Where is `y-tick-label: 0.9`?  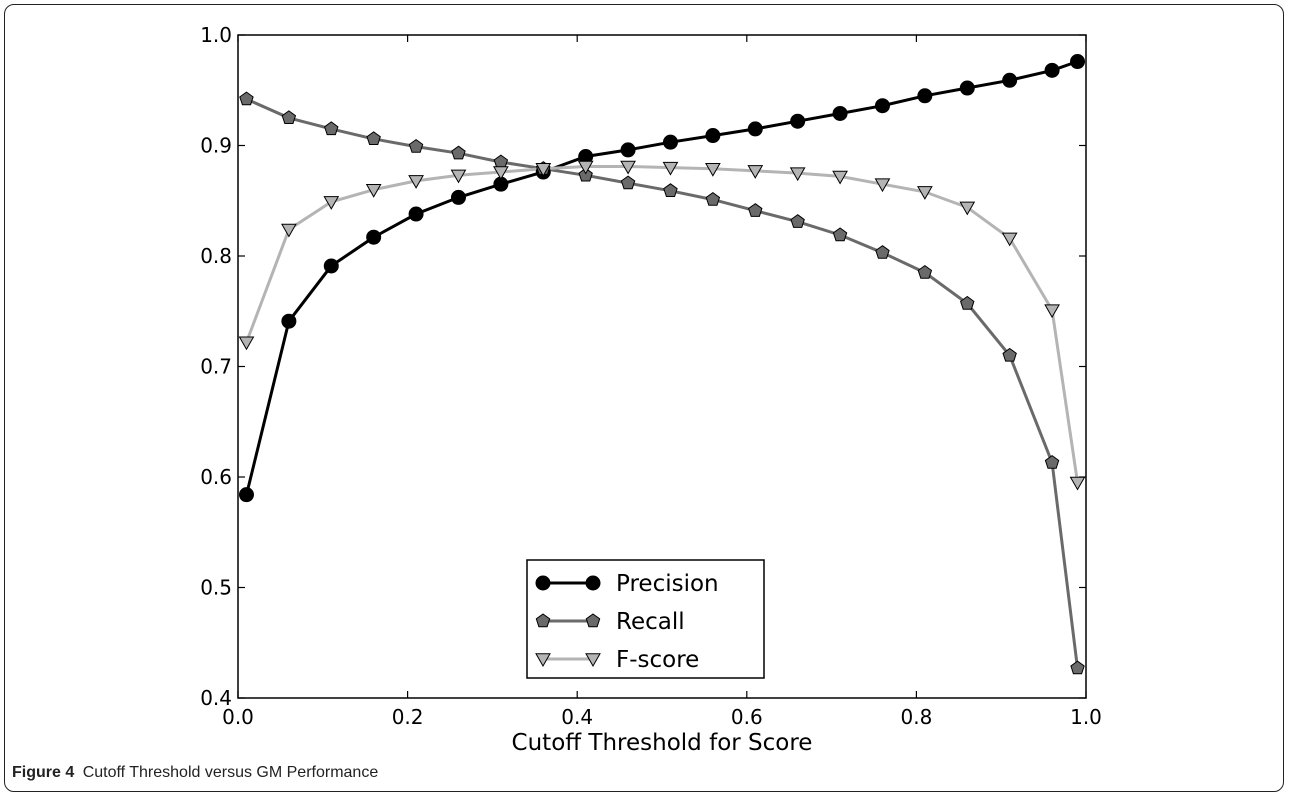 y-tick-label: 0.9 is located at coordinates (216, 146).